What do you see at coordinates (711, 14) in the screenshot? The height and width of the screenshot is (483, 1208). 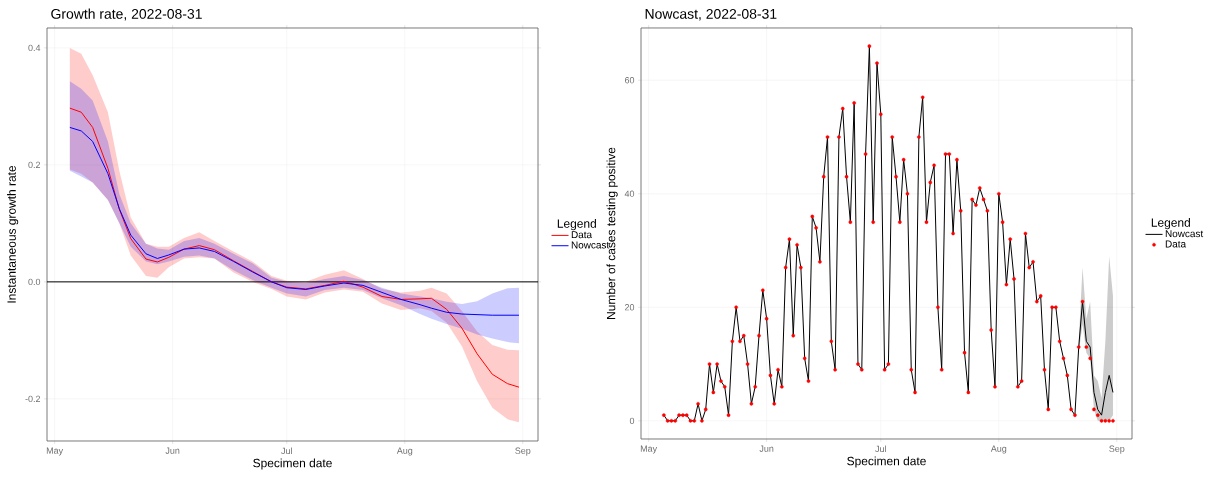 I see `chart-title: Nowcast, 2022-08-31` at bounding box center [711, 14].